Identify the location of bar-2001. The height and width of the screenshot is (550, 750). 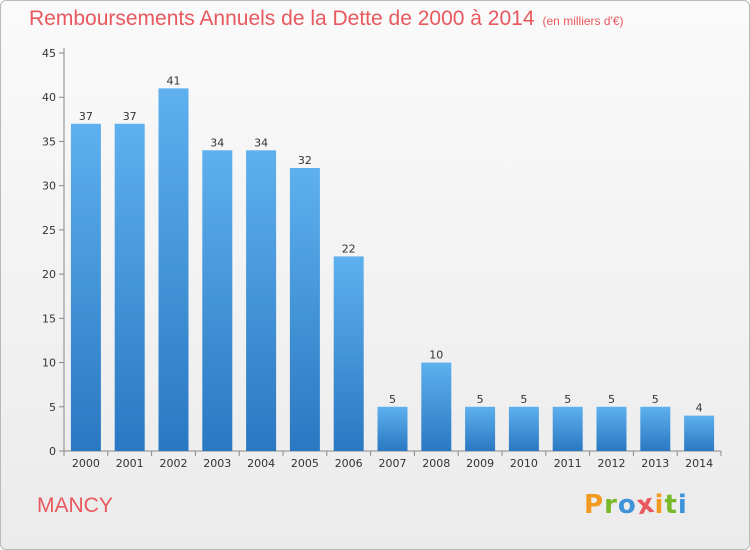
(129, 287).